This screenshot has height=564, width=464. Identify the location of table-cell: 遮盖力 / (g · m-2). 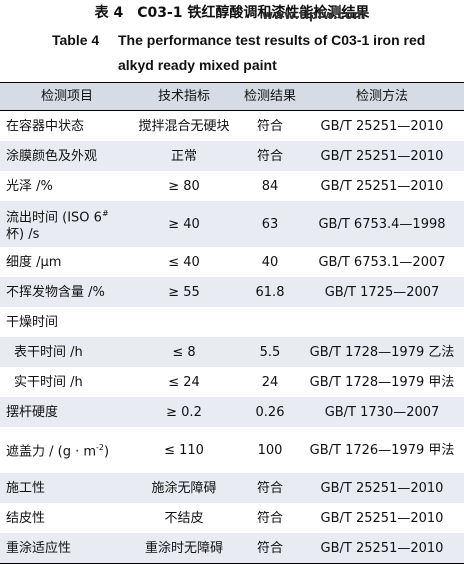
(64, 449).